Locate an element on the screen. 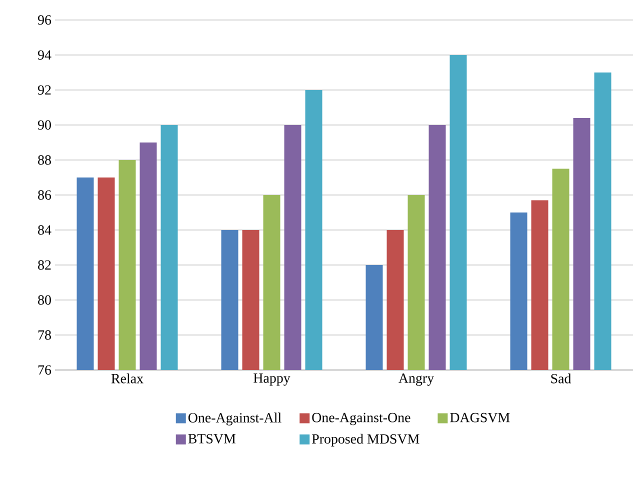 The width and height of the screenshot is (633, 486). y-tick-label: 90 is located at coordinates (44, 125).